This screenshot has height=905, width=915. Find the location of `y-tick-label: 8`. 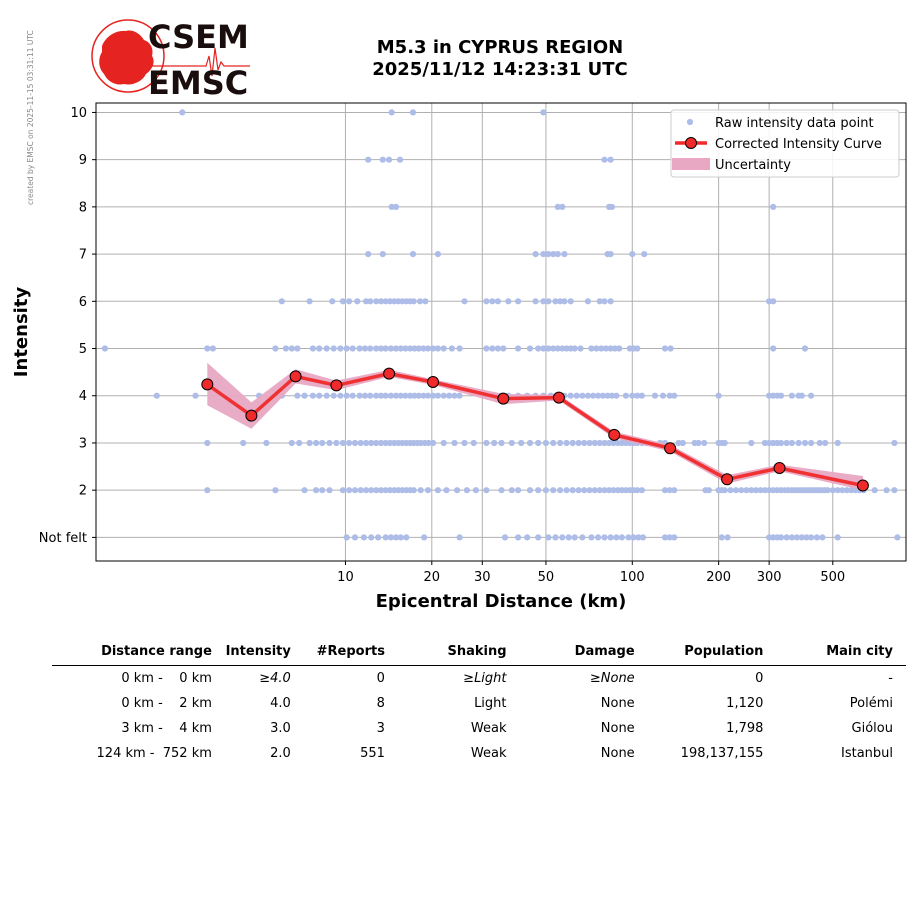

y-tick-label: 8 is located at coordinates (83, 207).